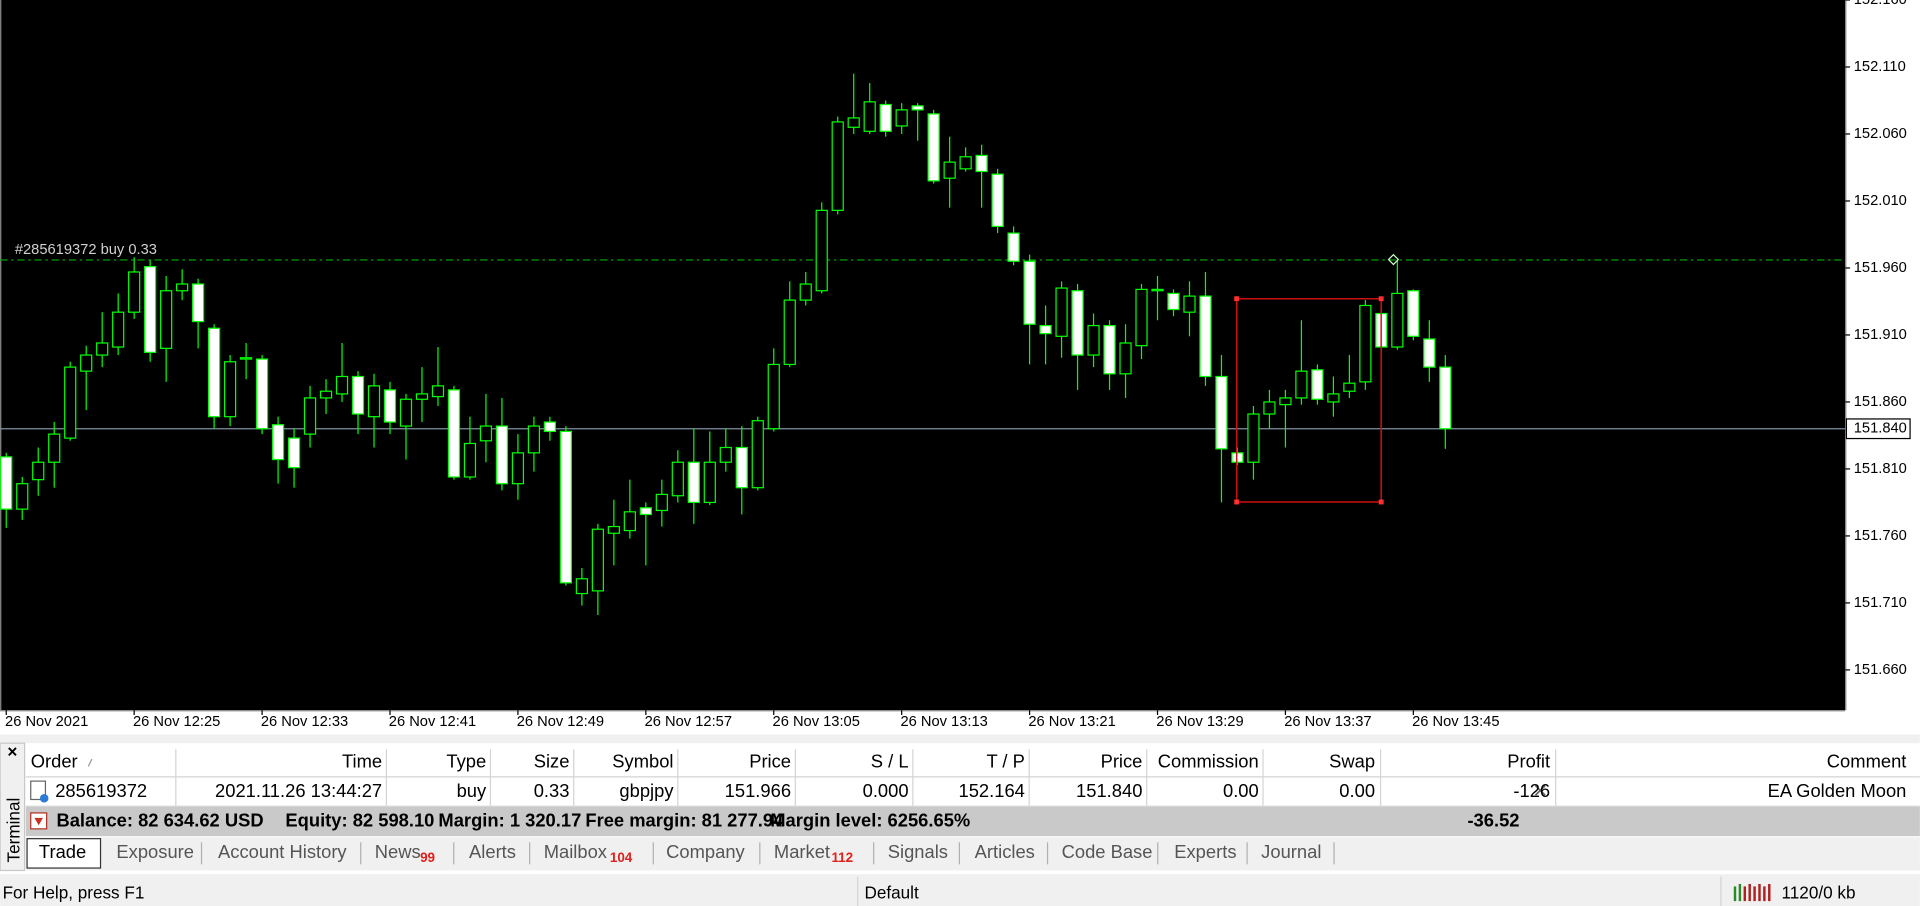 The height and width of the screenshot is (906, 1920). I want to click on column-header: Type, so click(466, 761).